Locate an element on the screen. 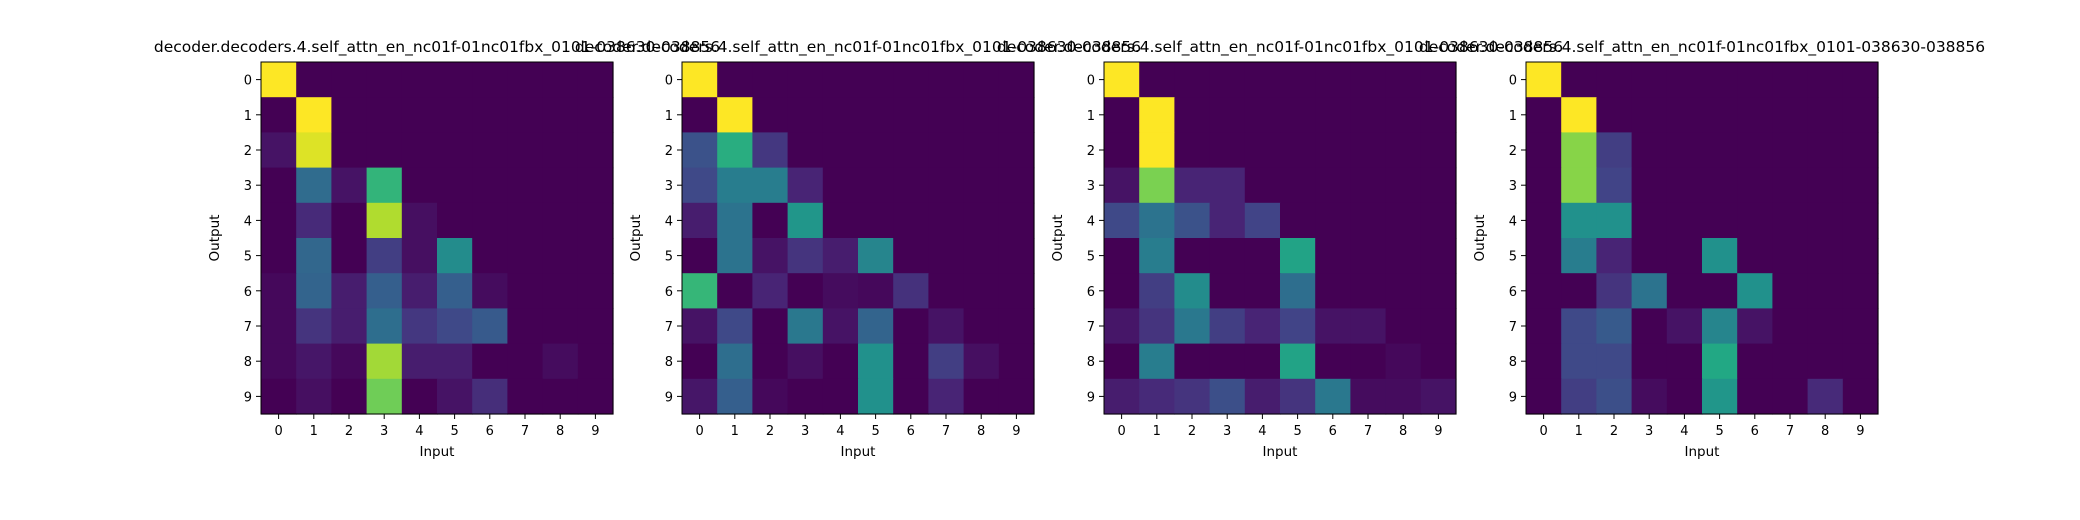 This screenshot has width=2080, height=520. heatmap-cell-r4-c1 is located at coordinates (735, 220).